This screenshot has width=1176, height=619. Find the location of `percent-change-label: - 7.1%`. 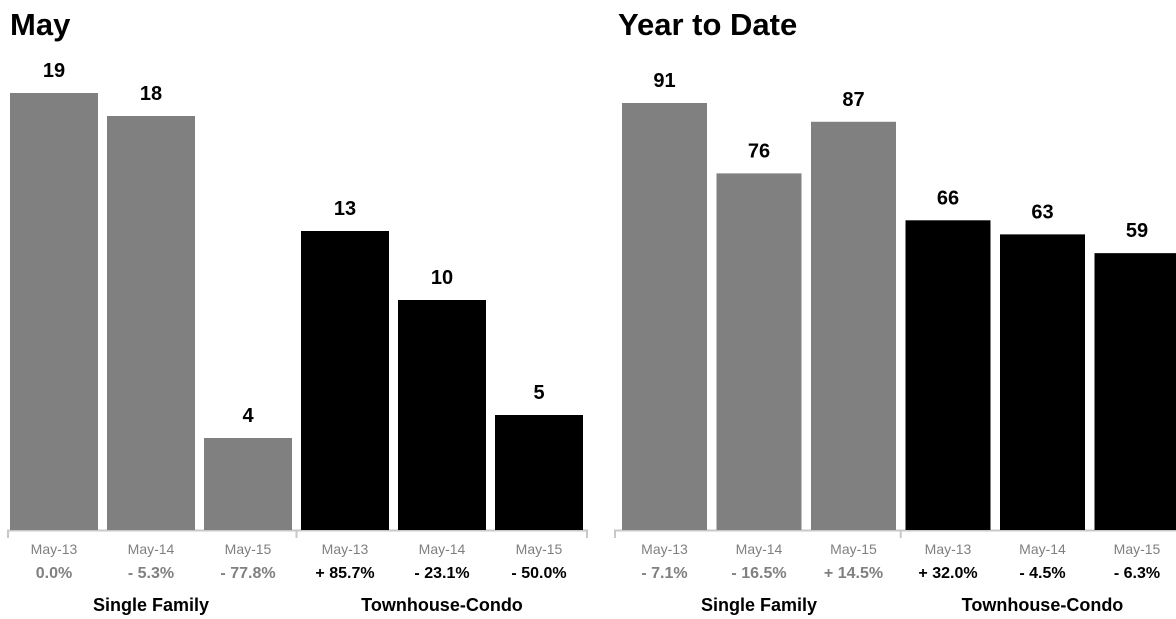

percent-change-label: - 7.1% is located at coordinates (664, 573).